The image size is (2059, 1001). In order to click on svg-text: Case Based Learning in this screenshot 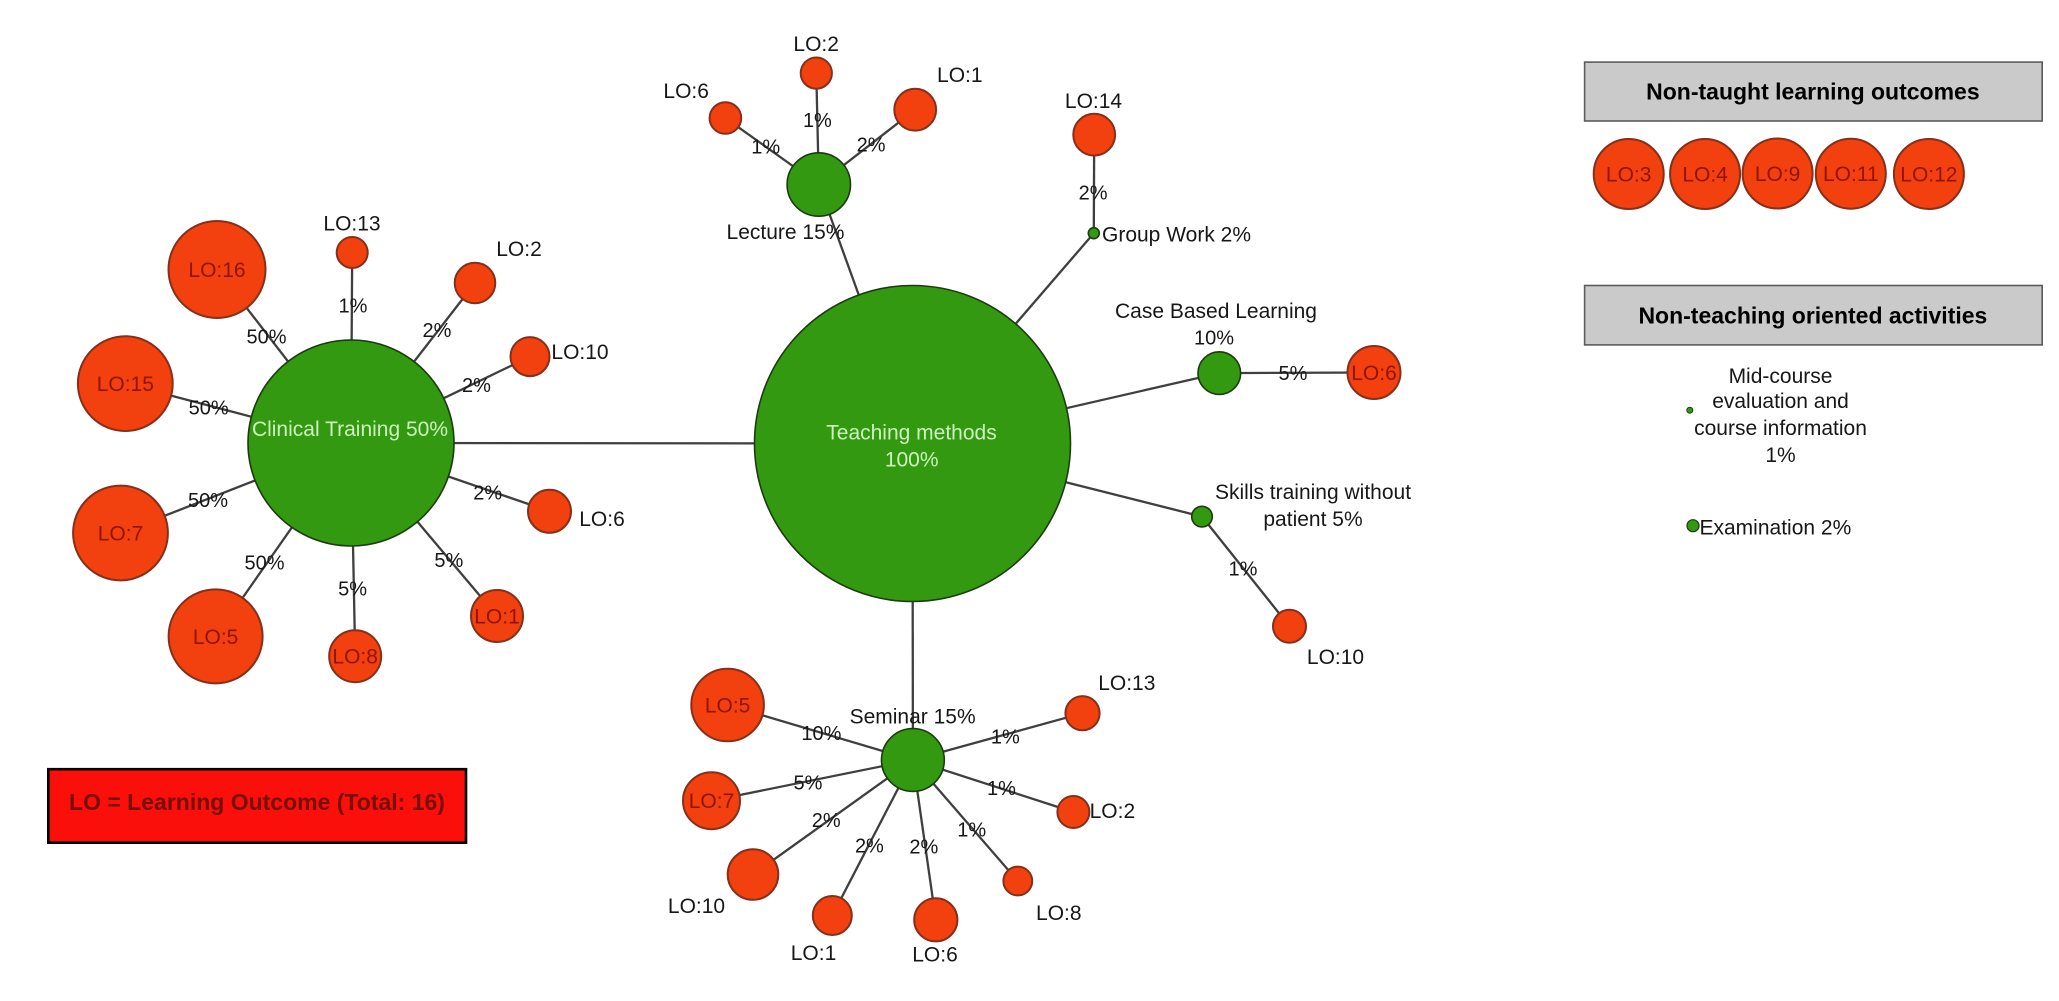, I will do `click(1216, 311)`.